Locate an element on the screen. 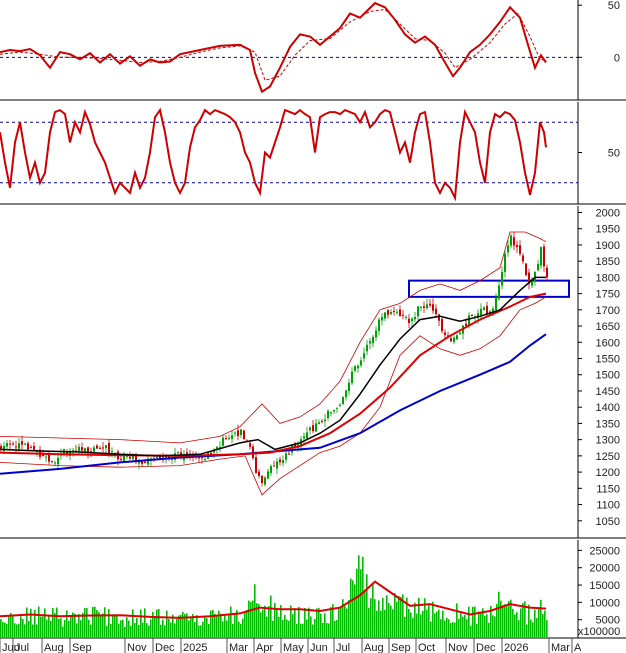  price-tick-label: 1300 is located at coordinates (608, 441).